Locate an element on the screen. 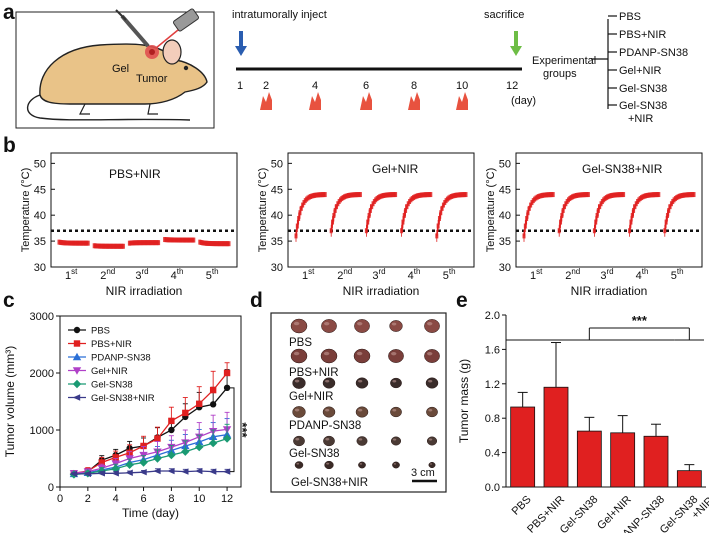 The width and height of the screenshot is (709, 533). x-tick-label: PBS is located at coordinates (522, 506).